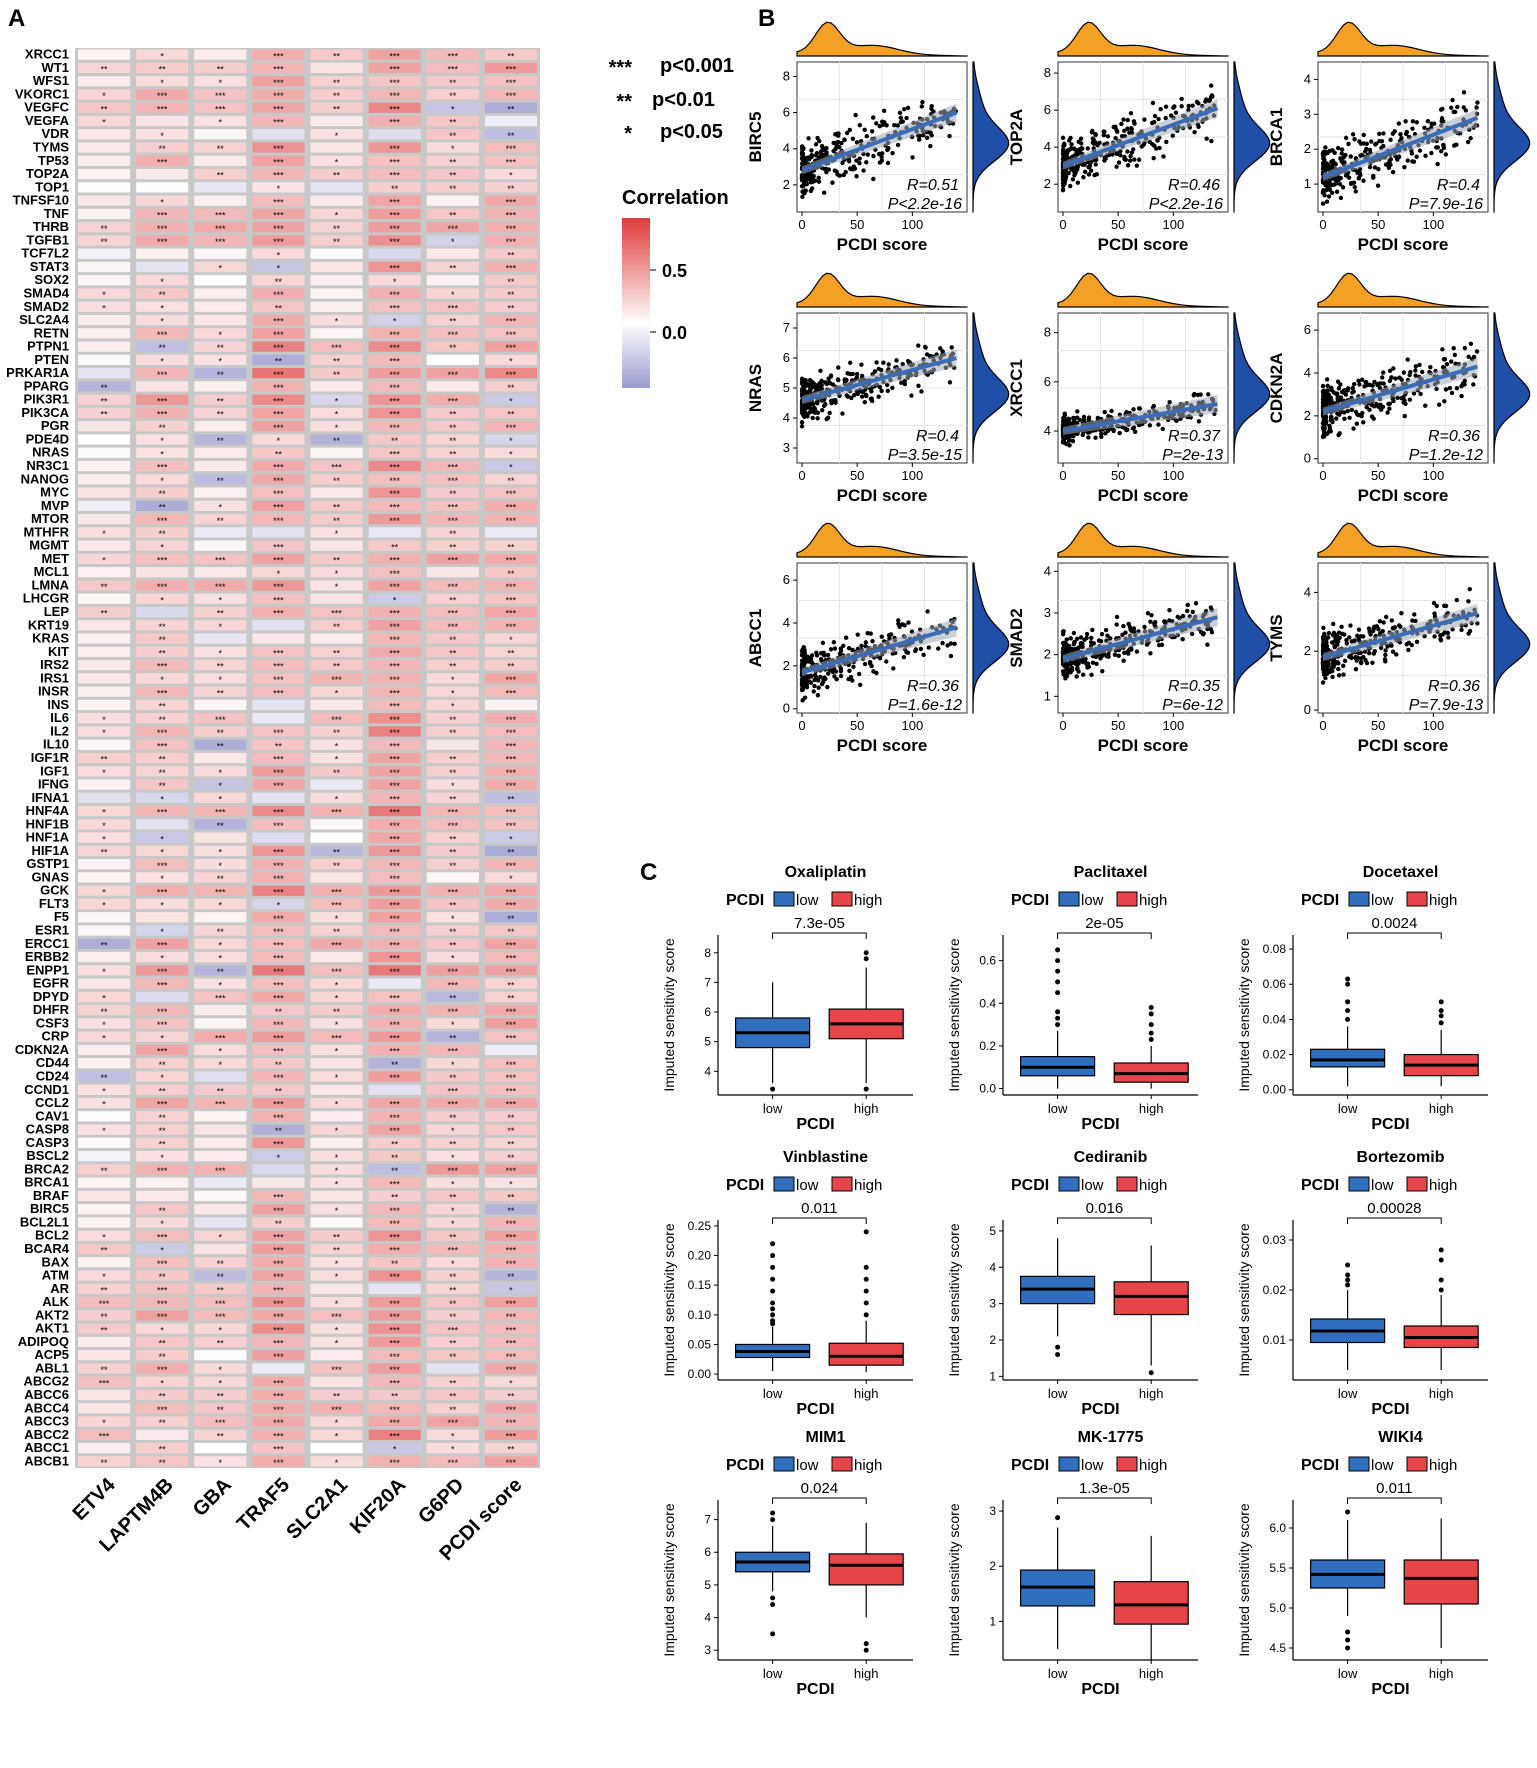 Image resolution: width=1537 pixels, height=1768 pixels. Describe the element at coordinates (56, 744) in the screenshot. I see `heatmap-row-label: IL10` at that location.